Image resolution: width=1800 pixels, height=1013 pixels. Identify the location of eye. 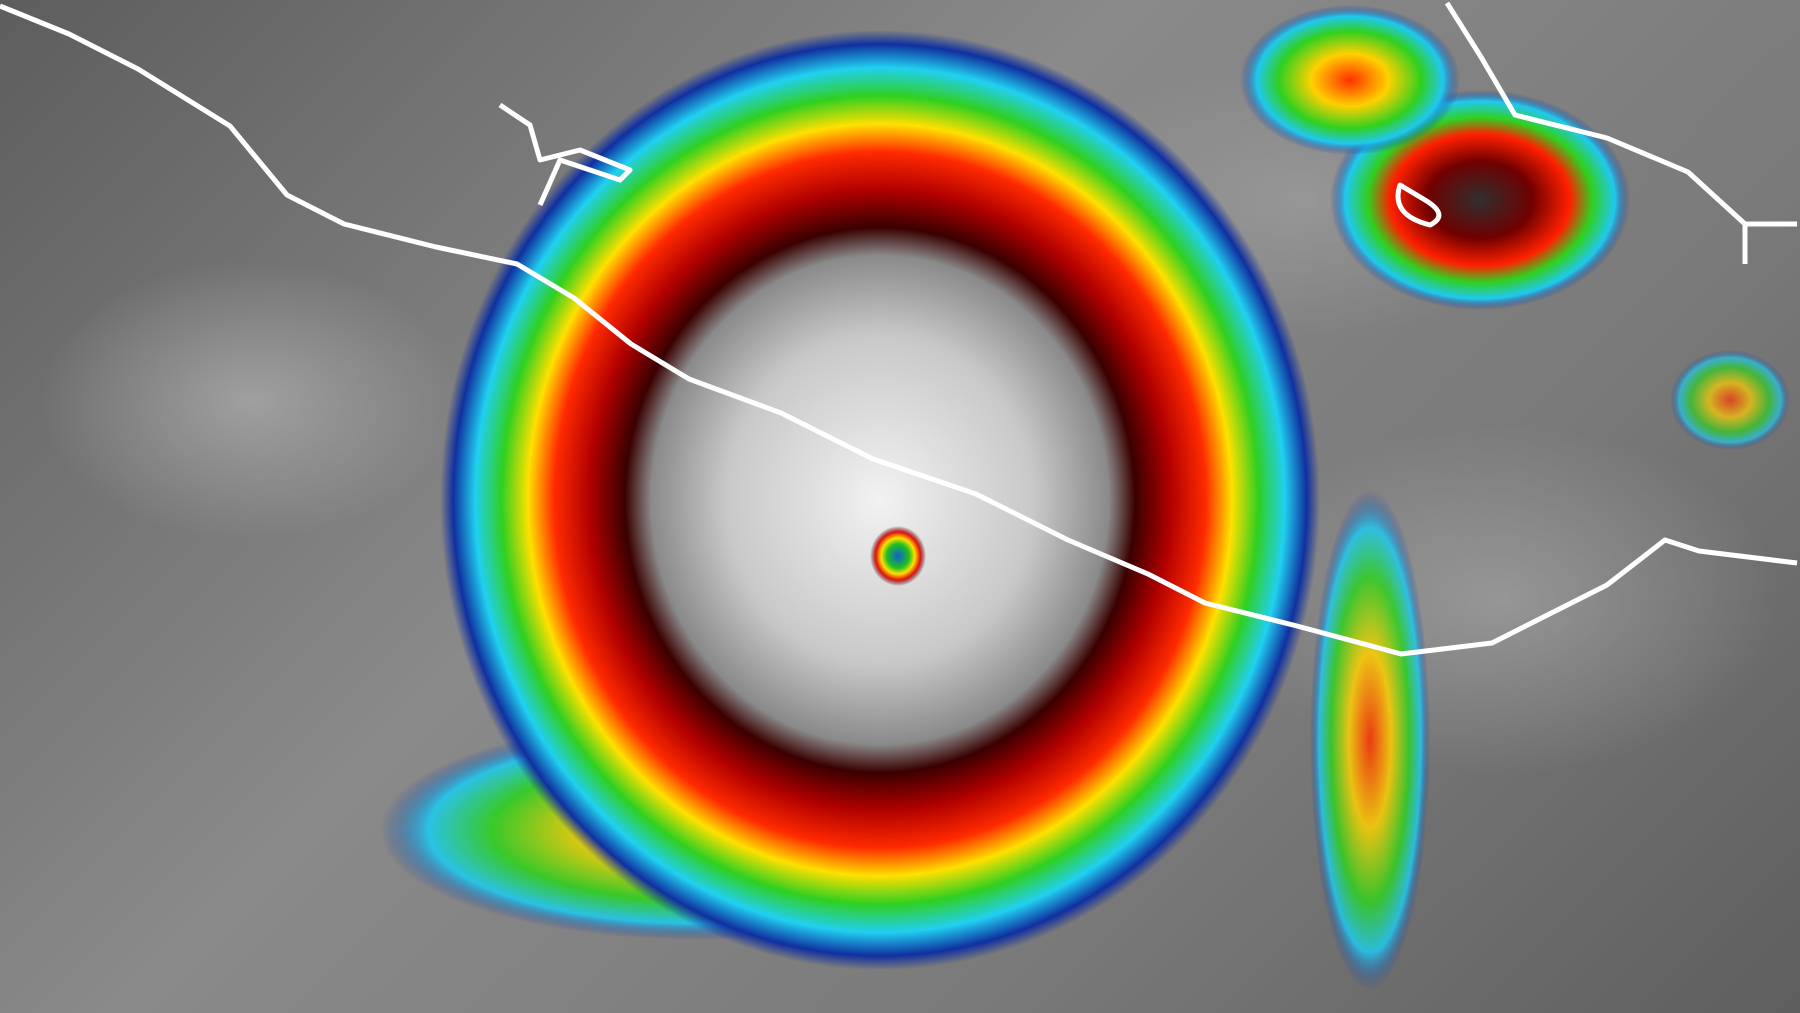
(898, 556).